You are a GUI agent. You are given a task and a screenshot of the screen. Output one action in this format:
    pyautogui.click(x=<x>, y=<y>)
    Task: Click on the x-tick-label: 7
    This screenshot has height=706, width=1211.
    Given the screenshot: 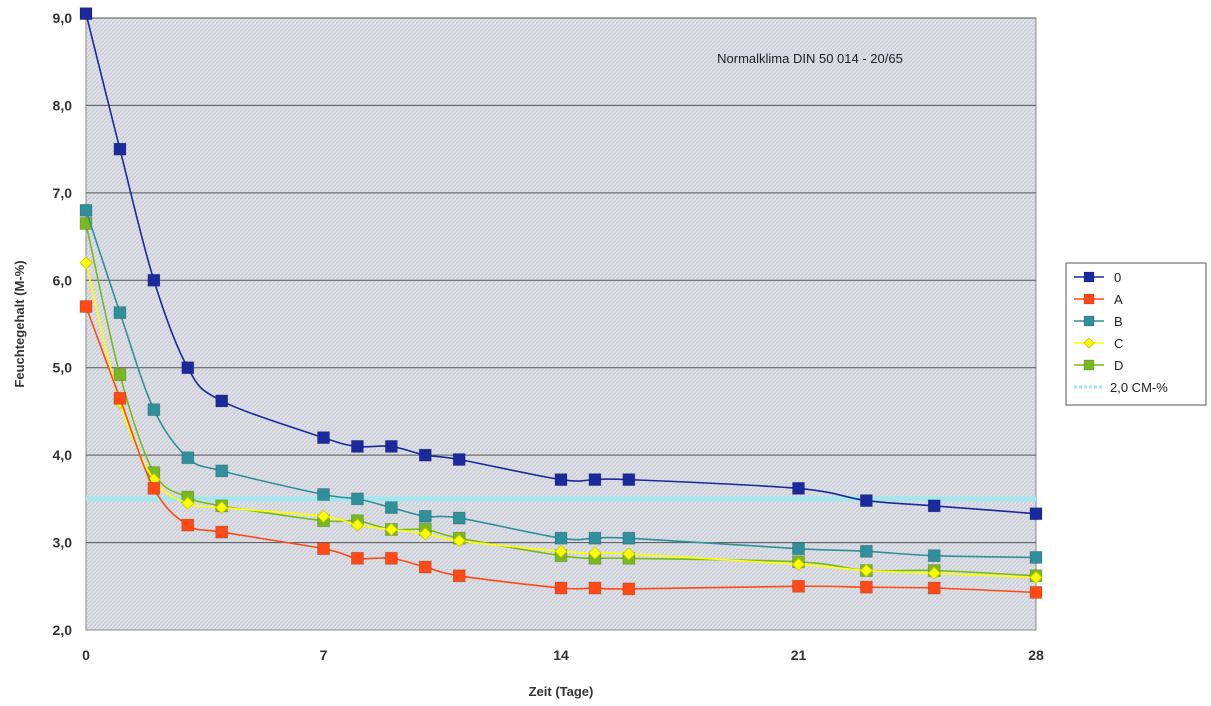 What is the action you would take?
    pyautogui.click(x=324, y=655)
    